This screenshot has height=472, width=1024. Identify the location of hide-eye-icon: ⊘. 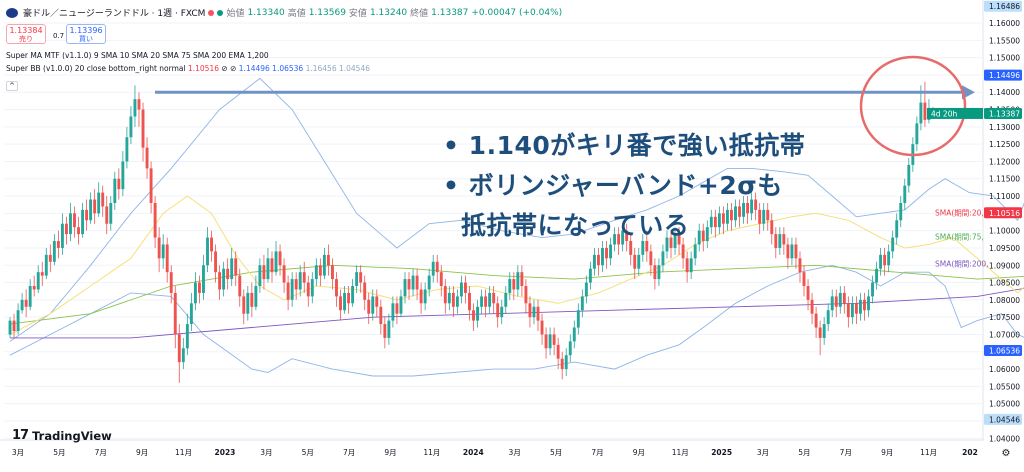
(224, 68).